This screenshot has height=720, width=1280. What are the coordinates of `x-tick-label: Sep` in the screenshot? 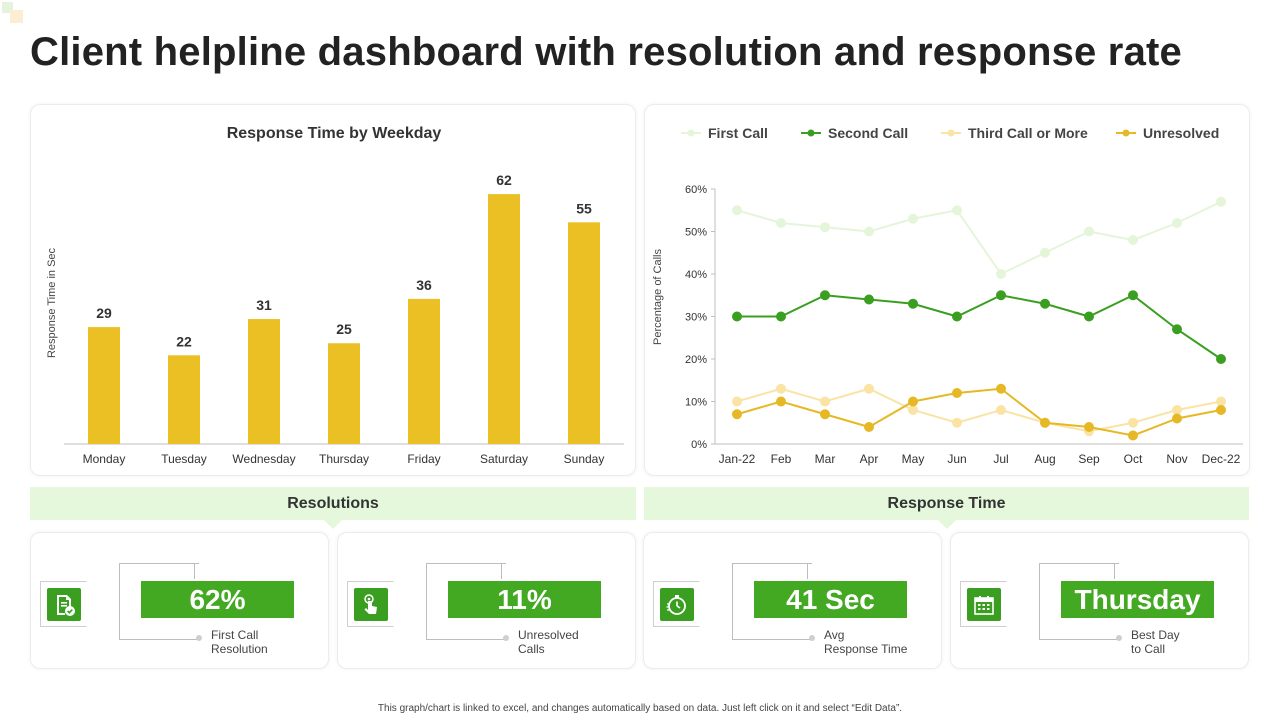 It's located at (1089, 459).